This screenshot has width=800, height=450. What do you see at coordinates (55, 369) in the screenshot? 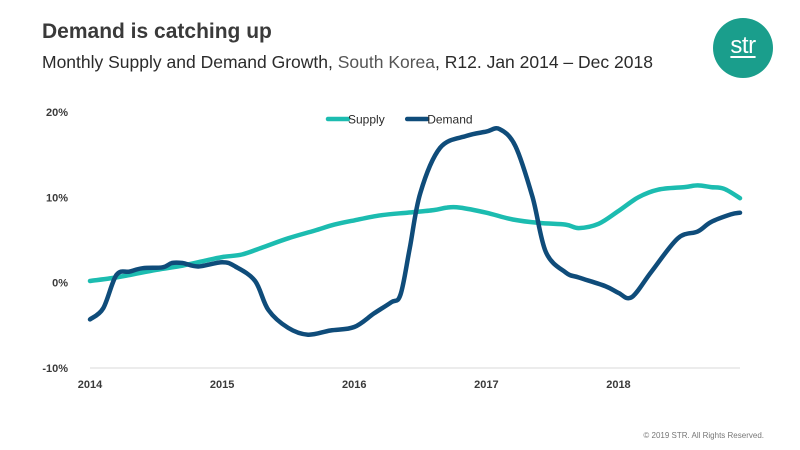
I see `y-tick-label: -10%` at bounding box center [55, 369].